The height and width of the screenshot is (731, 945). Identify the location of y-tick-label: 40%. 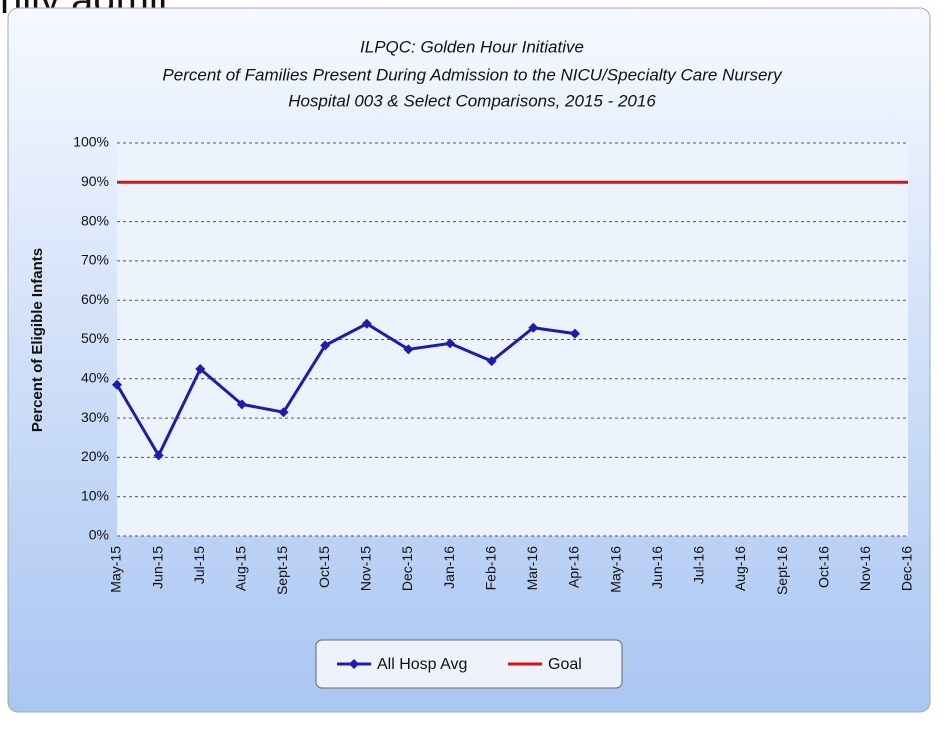
(95, 378).